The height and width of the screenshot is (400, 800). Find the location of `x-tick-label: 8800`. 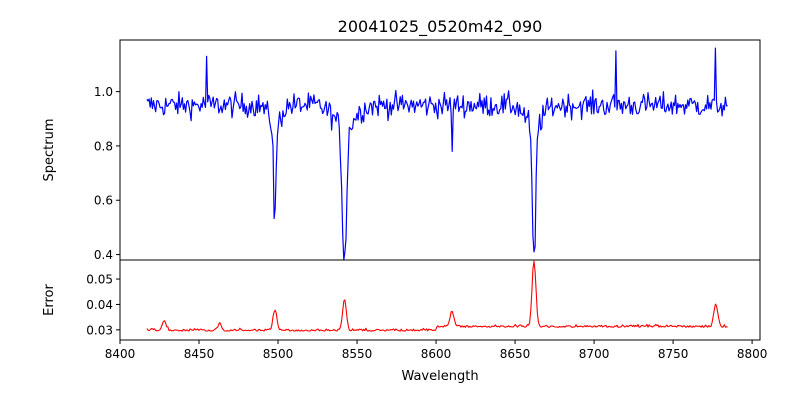

x-tick-label: 8800 is located at coordinates (752, 354).